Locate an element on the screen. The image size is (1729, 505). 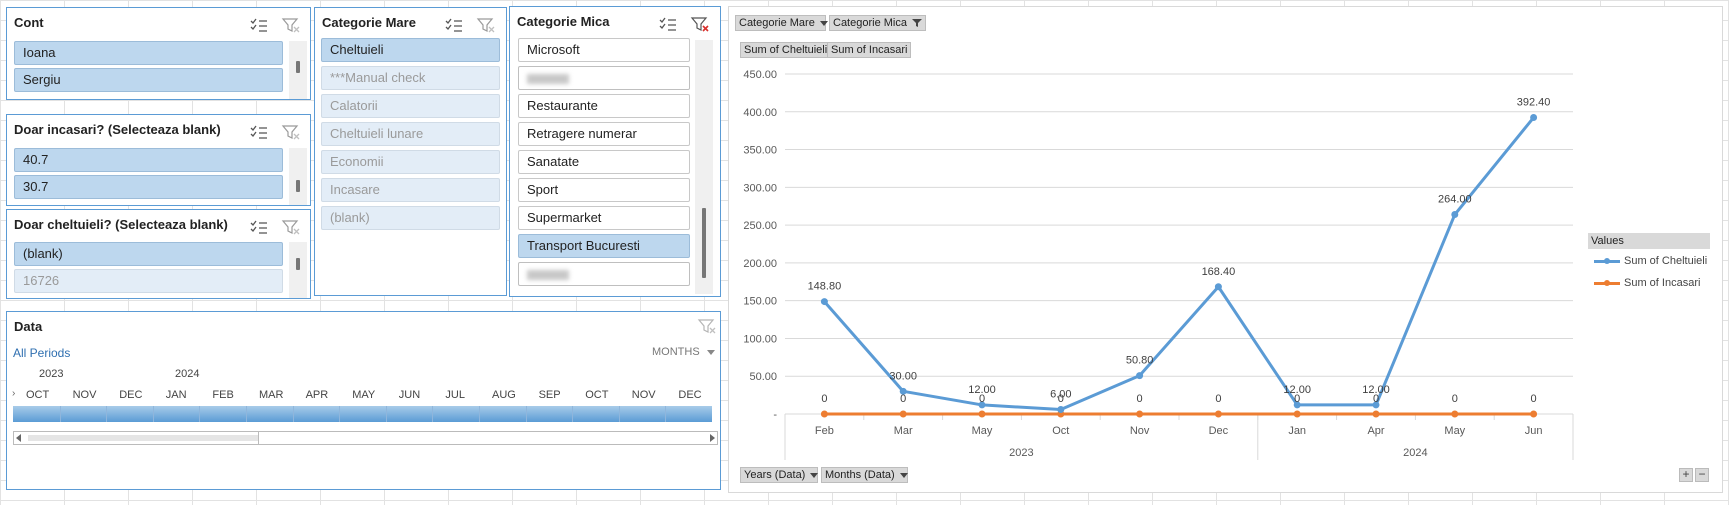
slicer-item: Calatorii is located at coordinates (410, 106).